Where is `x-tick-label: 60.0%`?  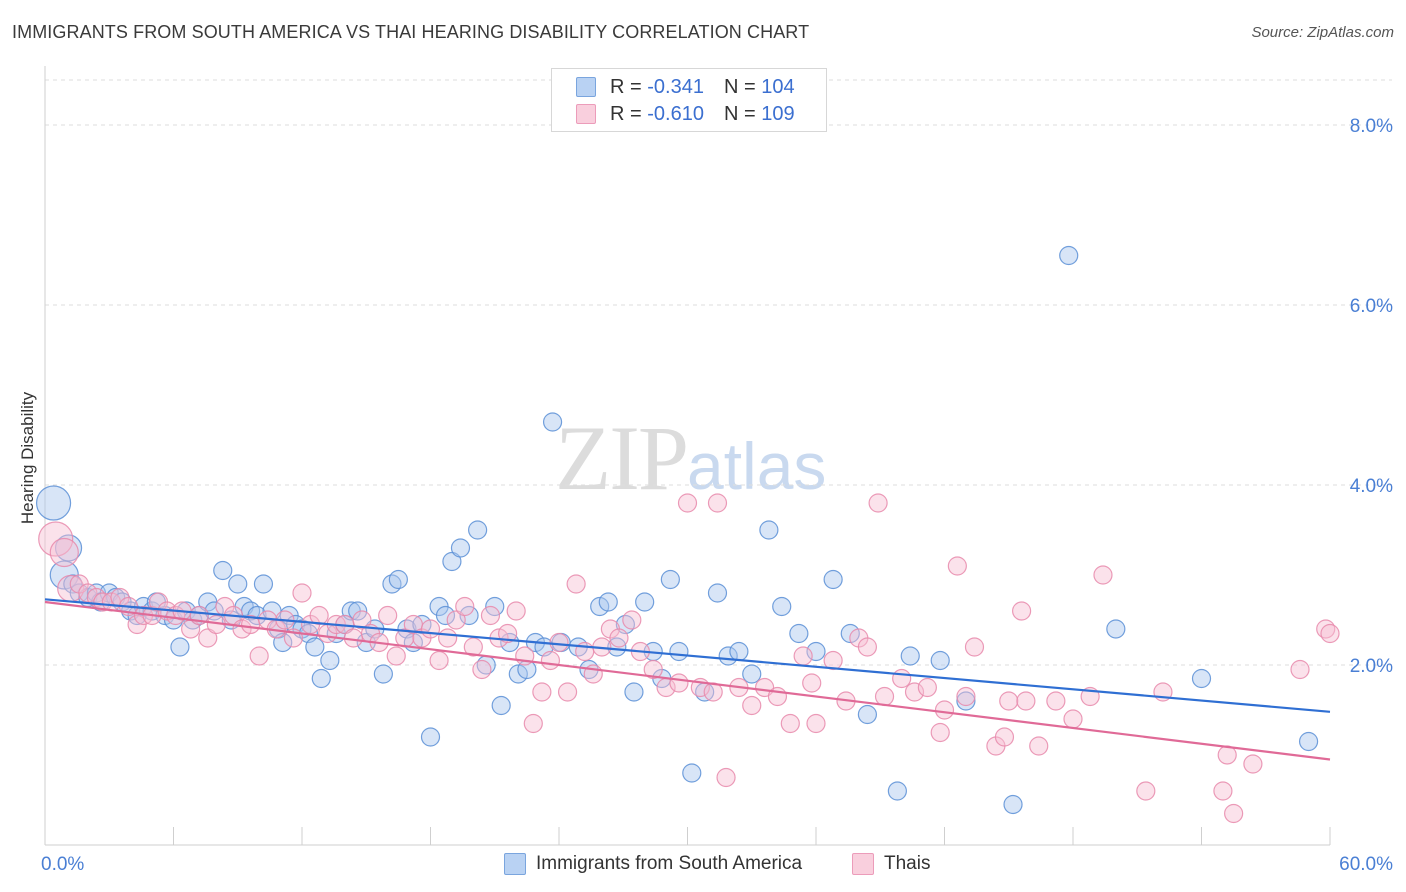 x-tick-label: 60.0% is located at coordinates (1366, 864).